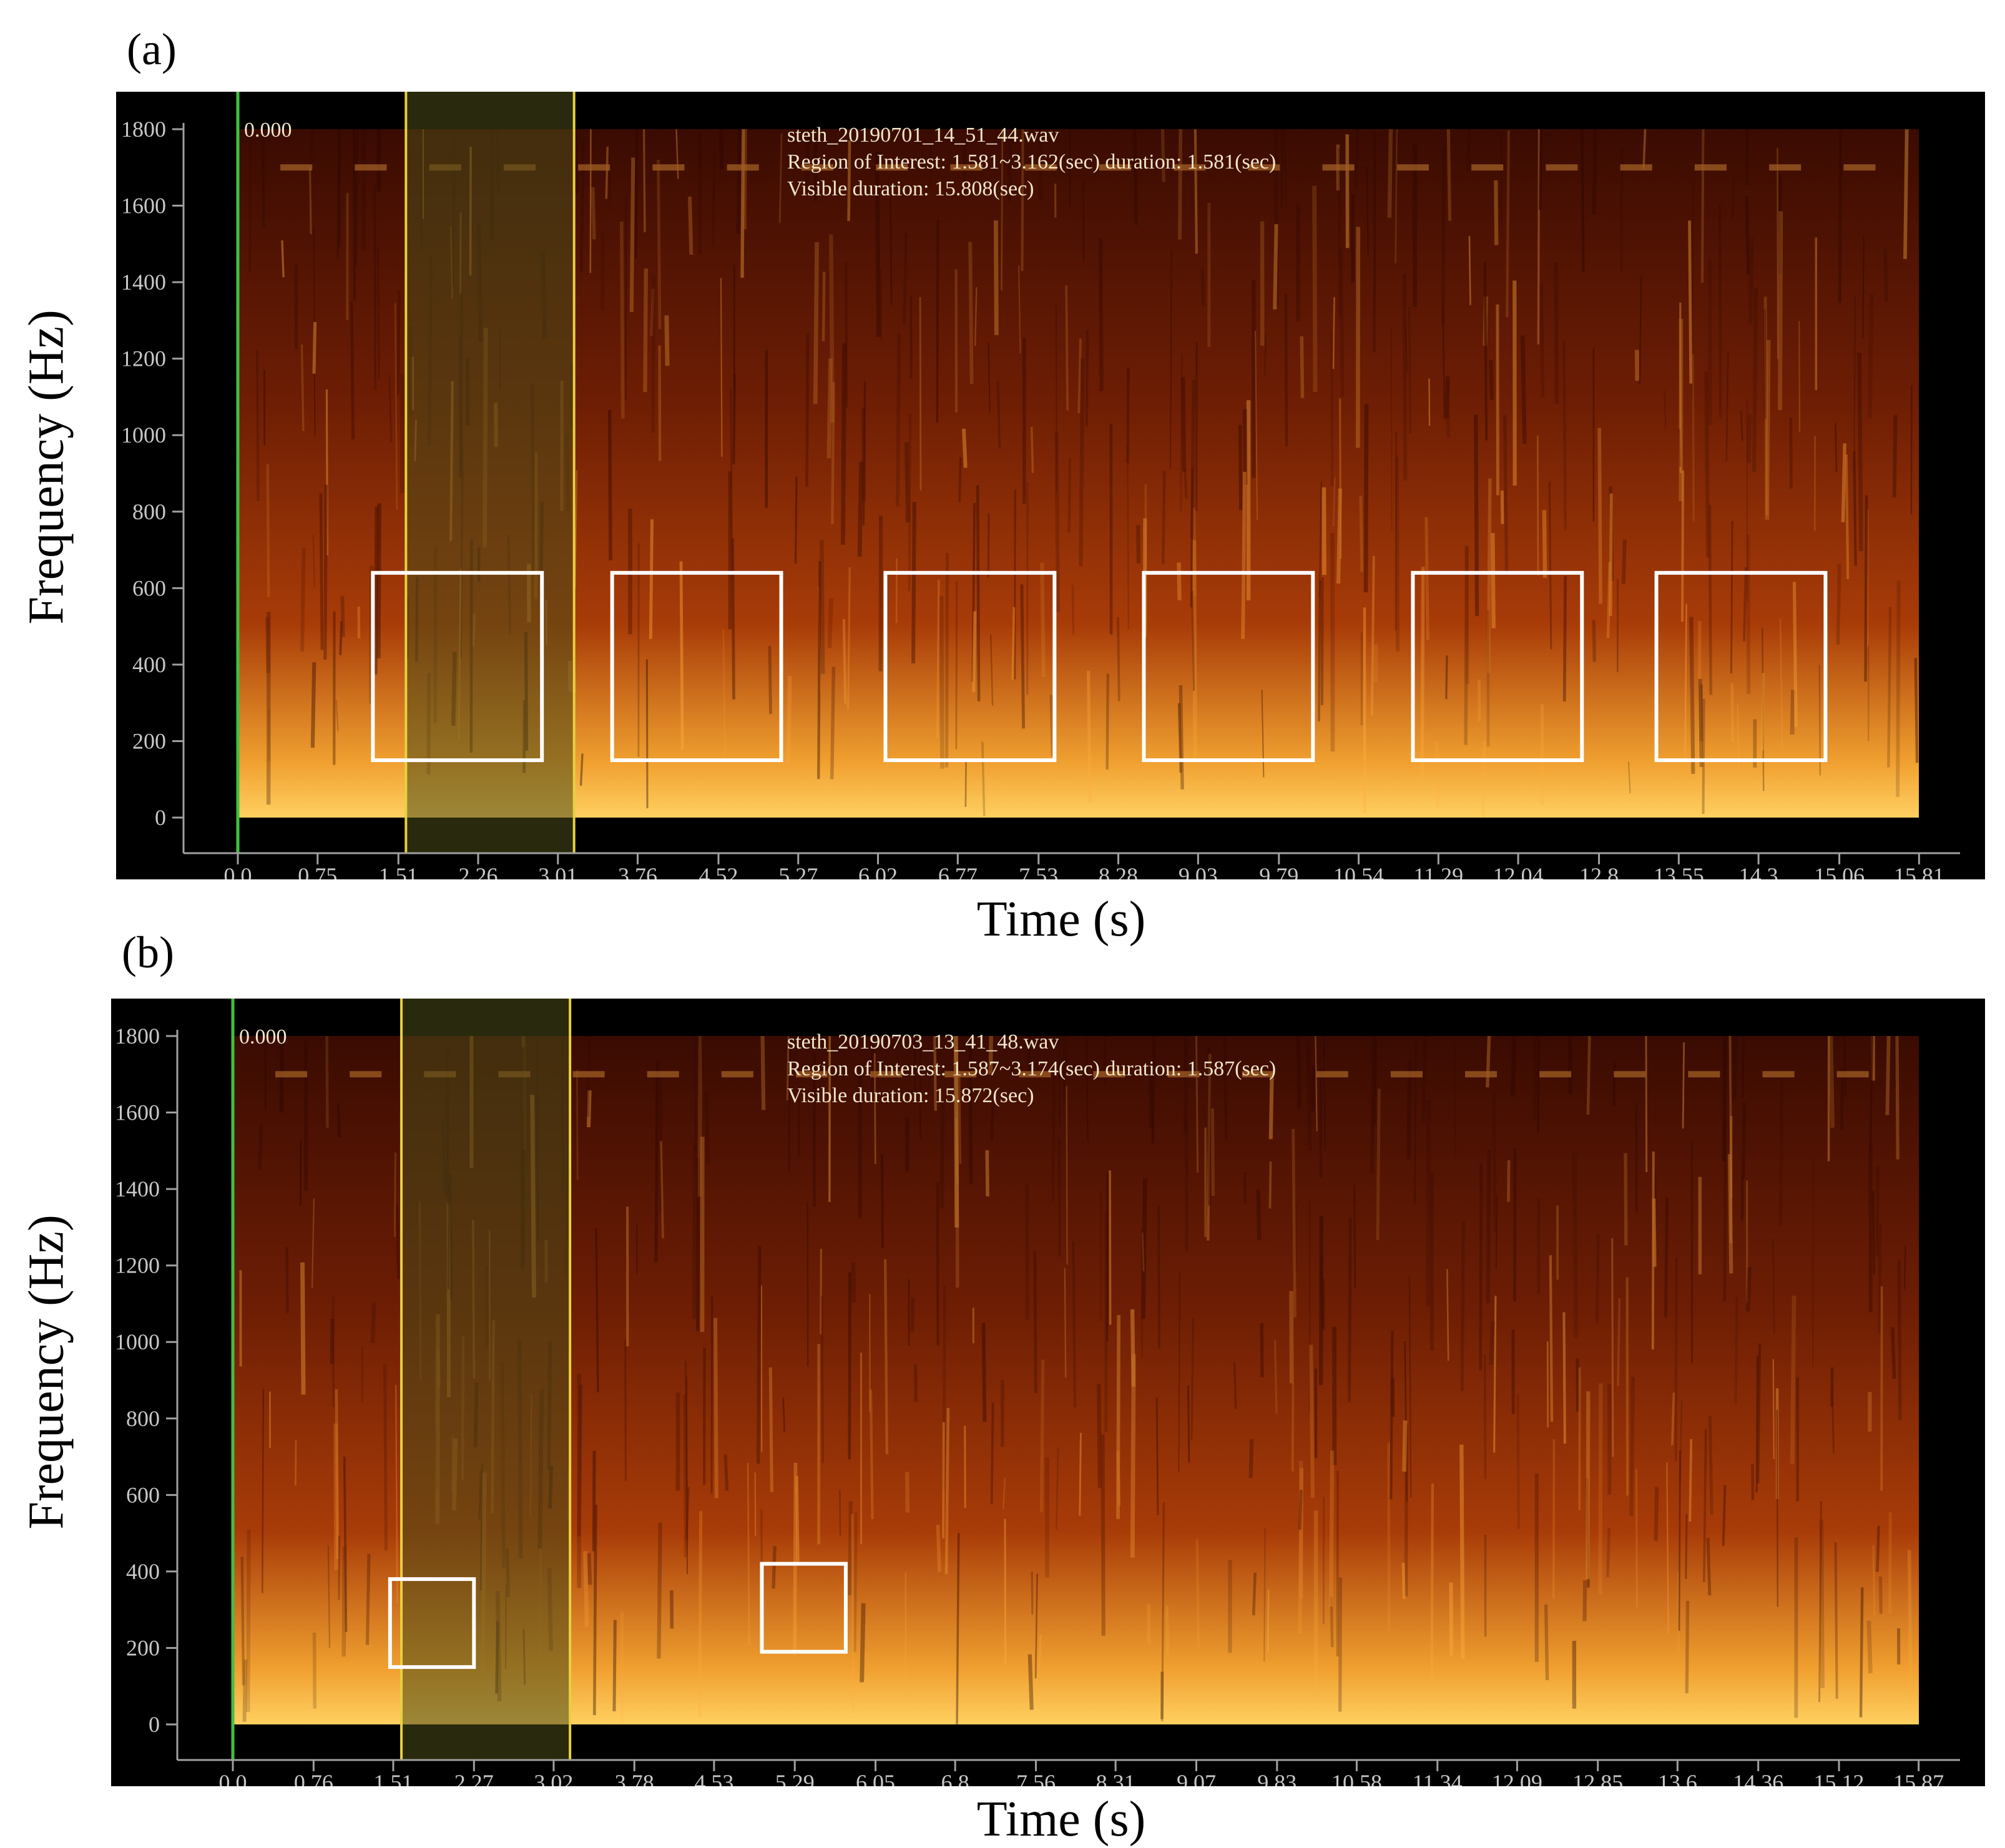 Image resolution: width=2005 pixels, height=1848 pixels. I want to click on y-axis-title-a: Frequency (Hz), so click(48, 484).